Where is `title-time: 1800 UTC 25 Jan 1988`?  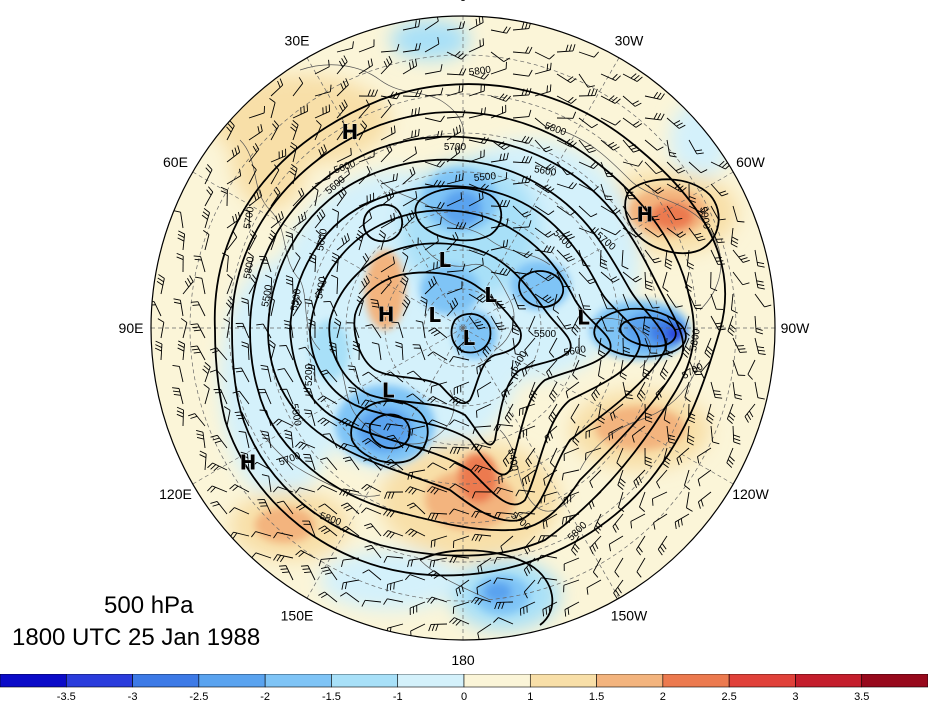
title-time: 1800 UTC 25 Jan 1988 is located at coordinates (136, 637).